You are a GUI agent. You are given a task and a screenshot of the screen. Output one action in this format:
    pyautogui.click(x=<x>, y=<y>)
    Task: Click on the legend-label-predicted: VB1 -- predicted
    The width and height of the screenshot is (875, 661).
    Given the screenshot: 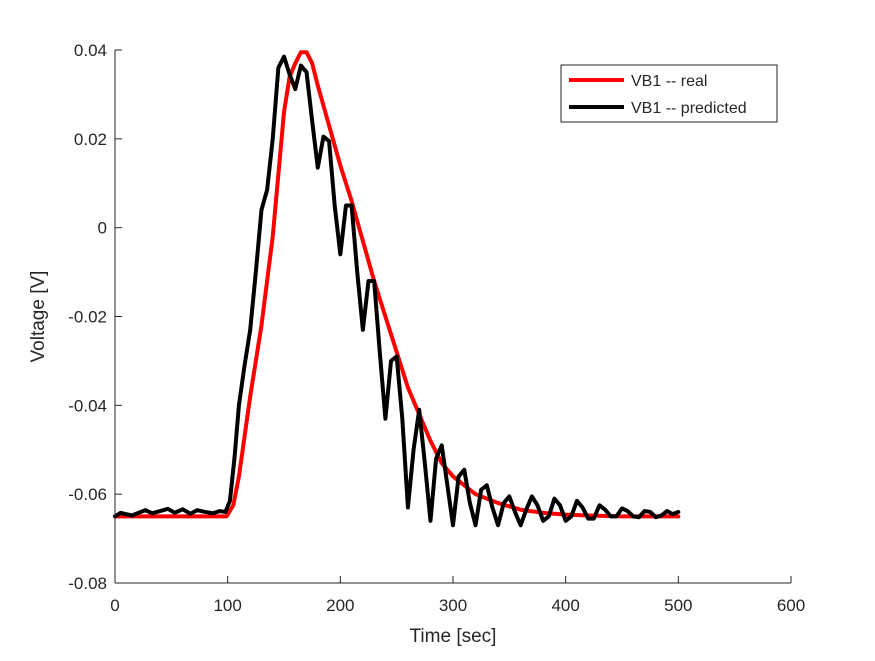 What is the action you would take?
    pyautogui.click(x=689, y=108)
    